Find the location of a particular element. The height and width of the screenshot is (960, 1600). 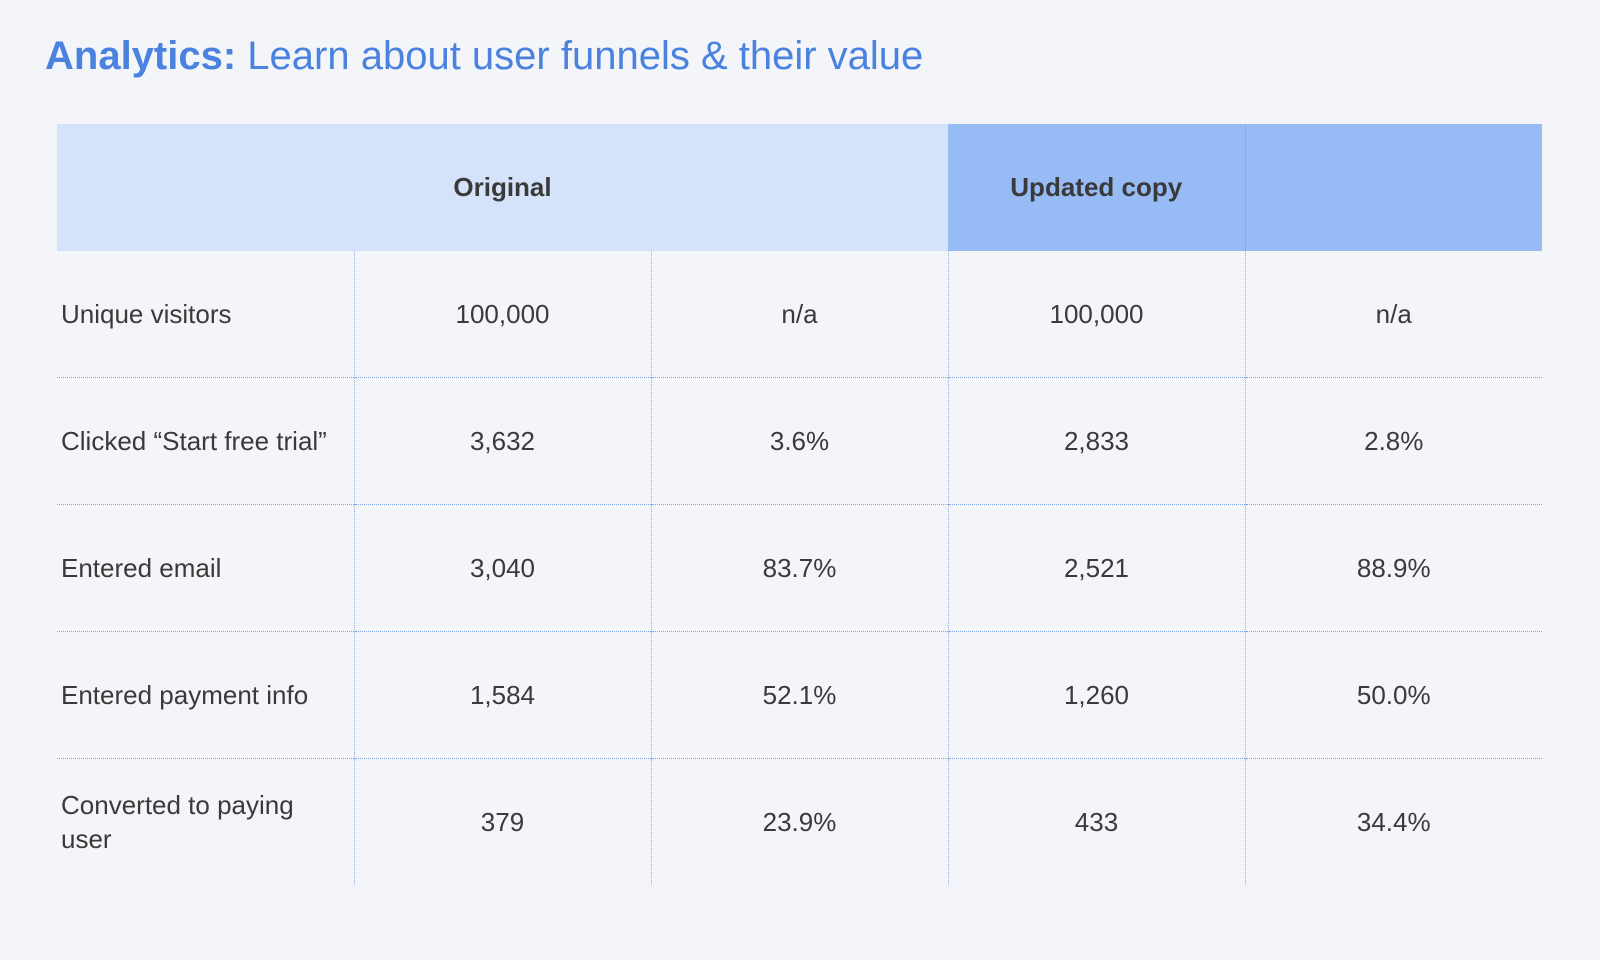

page-title-prefix: Analytics: is located at coordinates (141, 56).